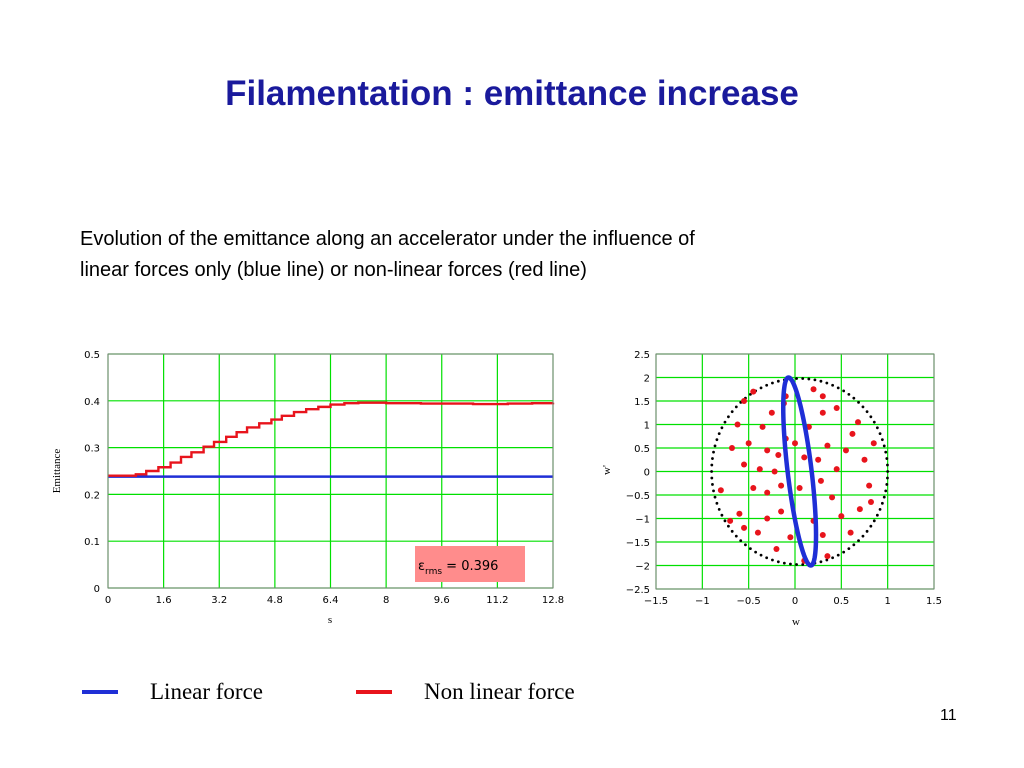  I want to click on nonlinear-force-line, so click(331, 439).